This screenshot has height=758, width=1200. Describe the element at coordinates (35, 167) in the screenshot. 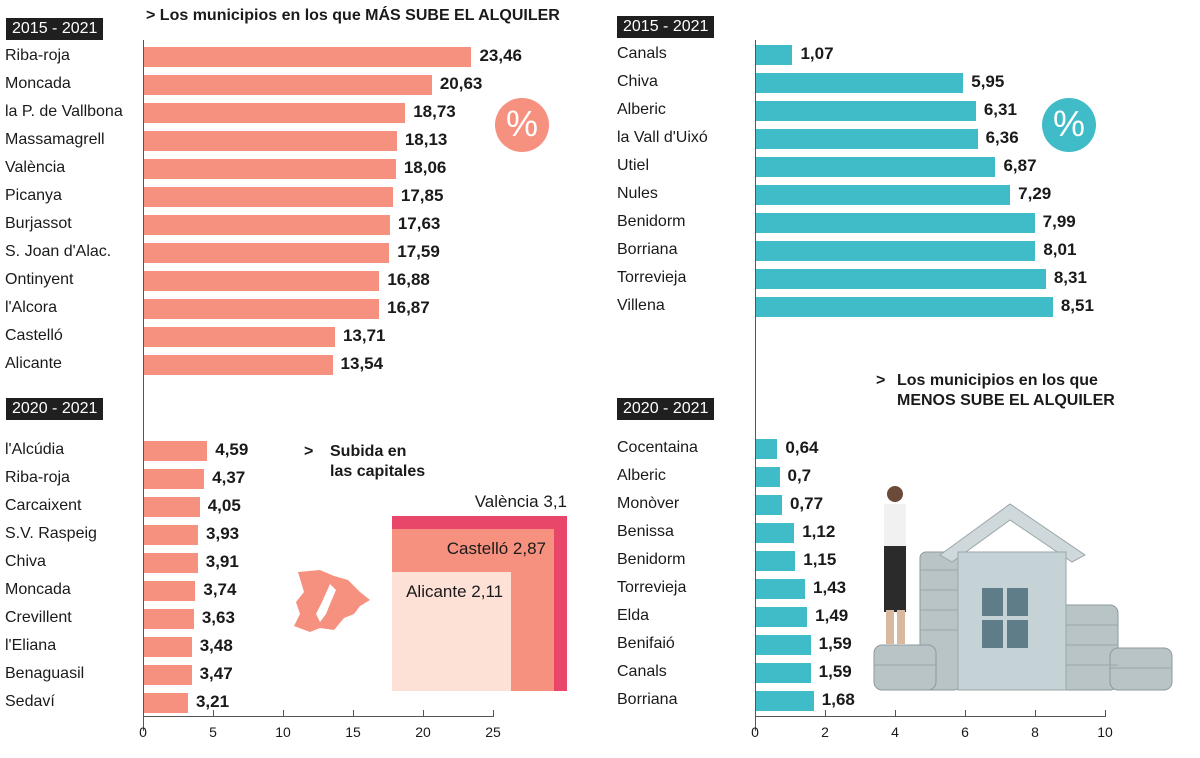

I see `category-label: València` at that location.